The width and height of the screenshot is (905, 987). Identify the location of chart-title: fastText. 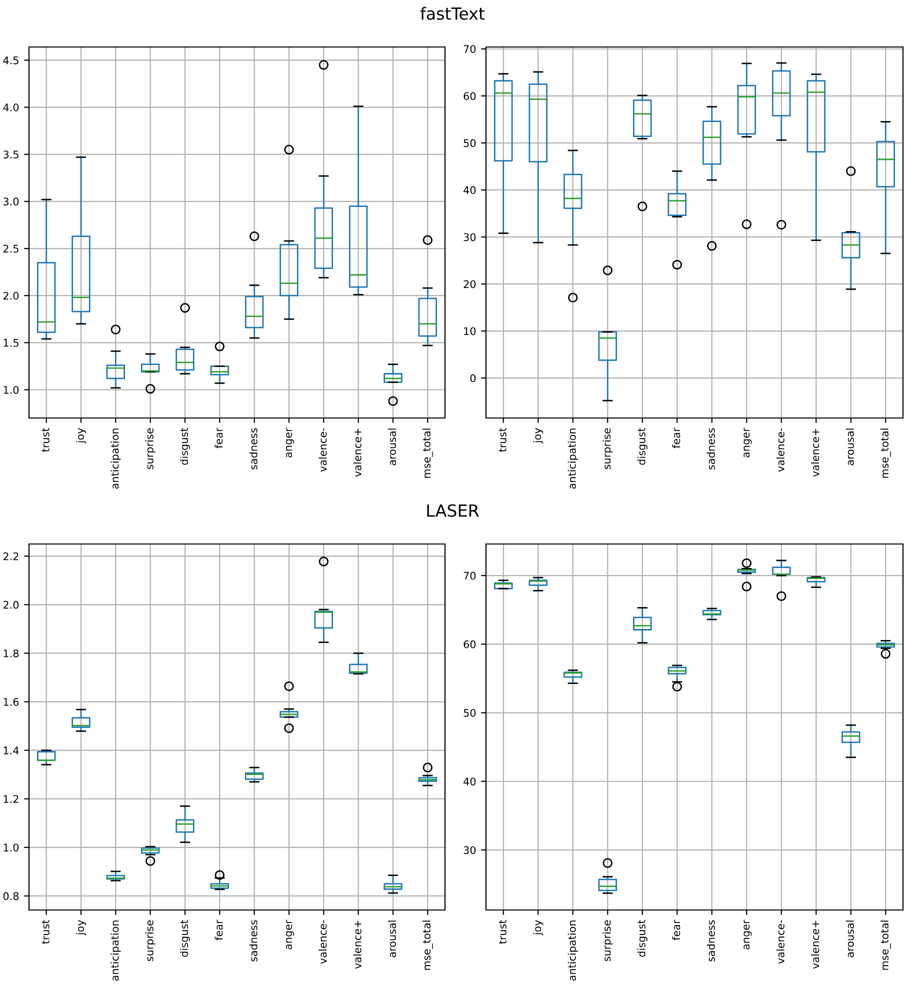
(452, 13).